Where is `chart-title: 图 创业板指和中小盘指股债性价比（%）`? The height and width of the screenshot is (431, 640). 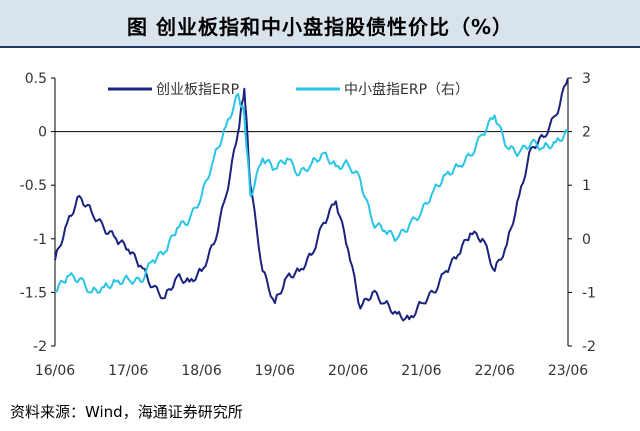
chart-title: 图 创业板指和中小盘指股债性价比（%） is located at coordinates (319, 27).